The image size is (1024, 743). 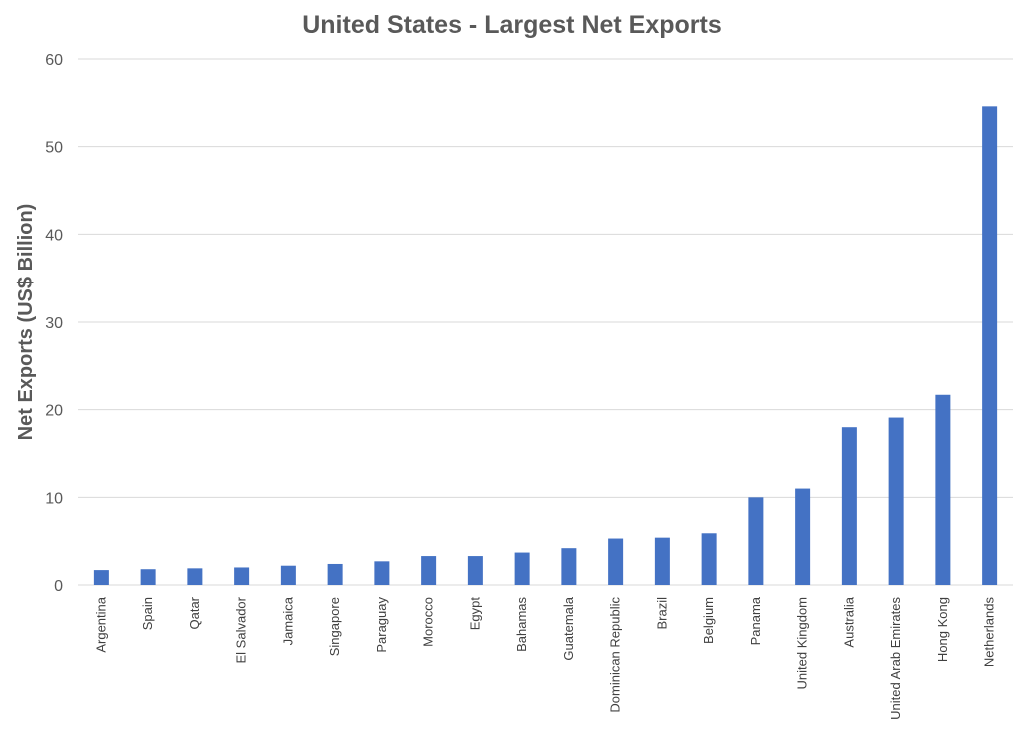 I want to click on bar-egypt, so click(x=475, y=570).